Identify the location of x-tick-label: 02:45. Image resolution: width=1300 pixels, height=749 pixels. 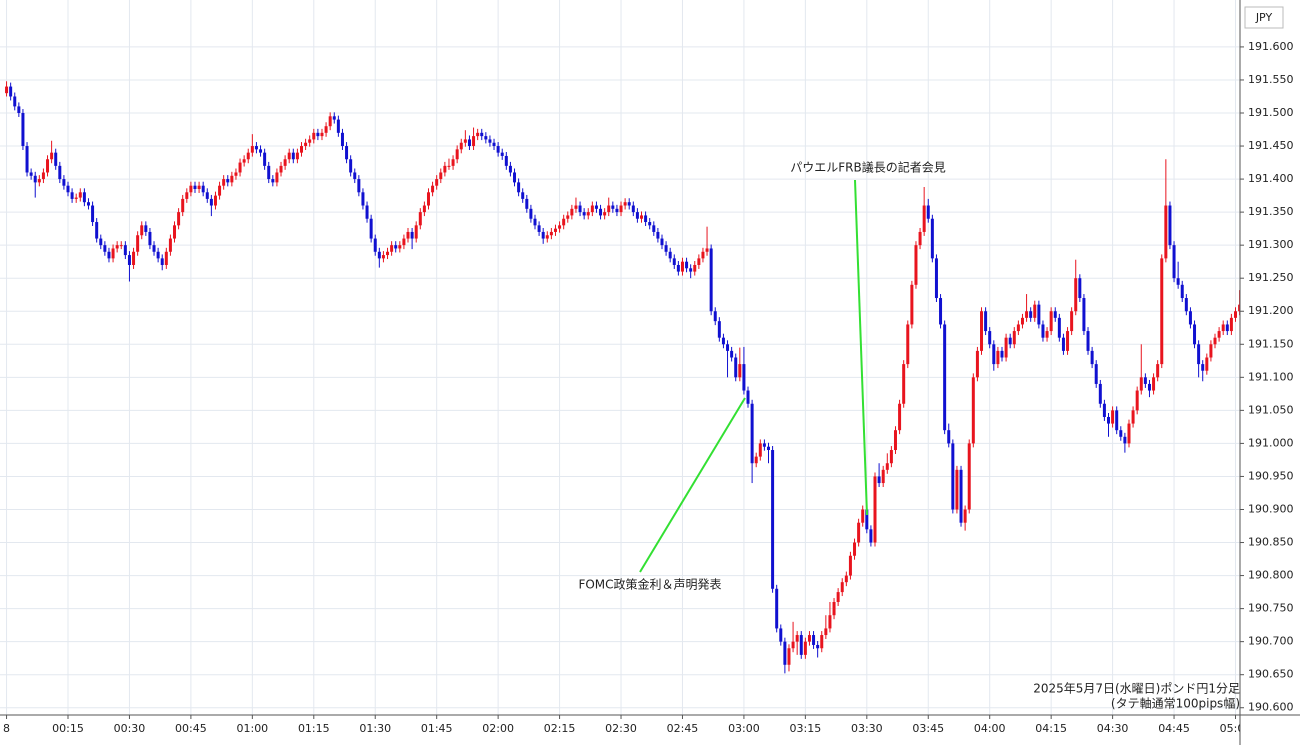
(683, 728).